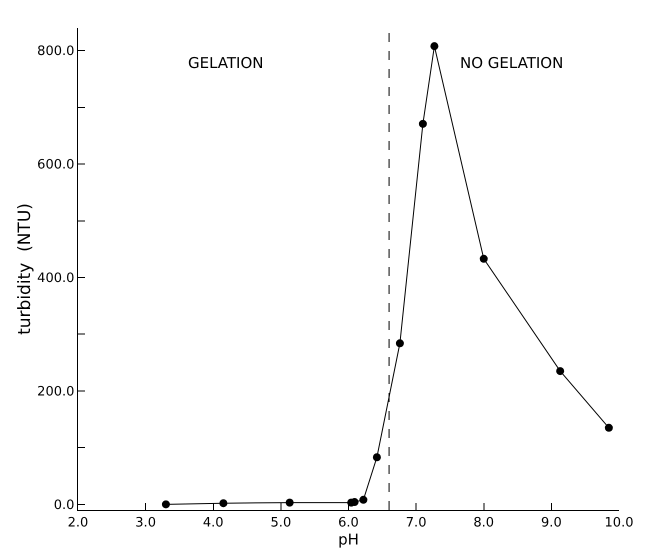 The image size is (645, 555). I want to click on x-tick-label: 6.0, so click(348, 523).